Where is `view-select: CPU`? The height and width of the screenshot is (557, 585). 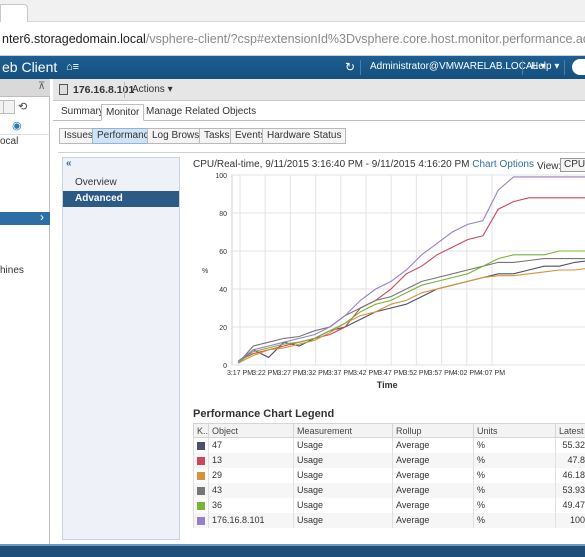 view-select: CPU is located at coordinates (572, 165).